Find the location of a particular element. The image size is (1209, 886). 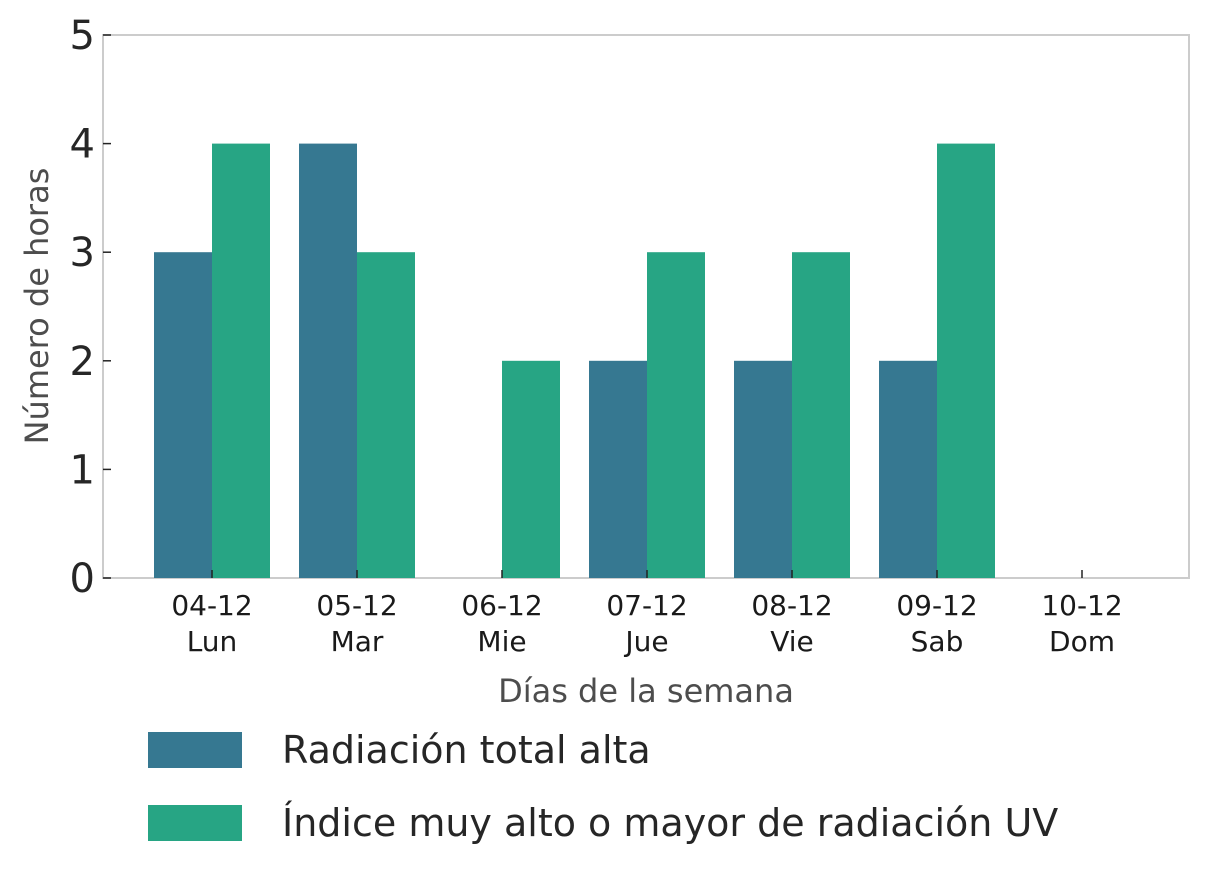

x-tick-label-date: 05-12 is located at coordinates (356, 605).